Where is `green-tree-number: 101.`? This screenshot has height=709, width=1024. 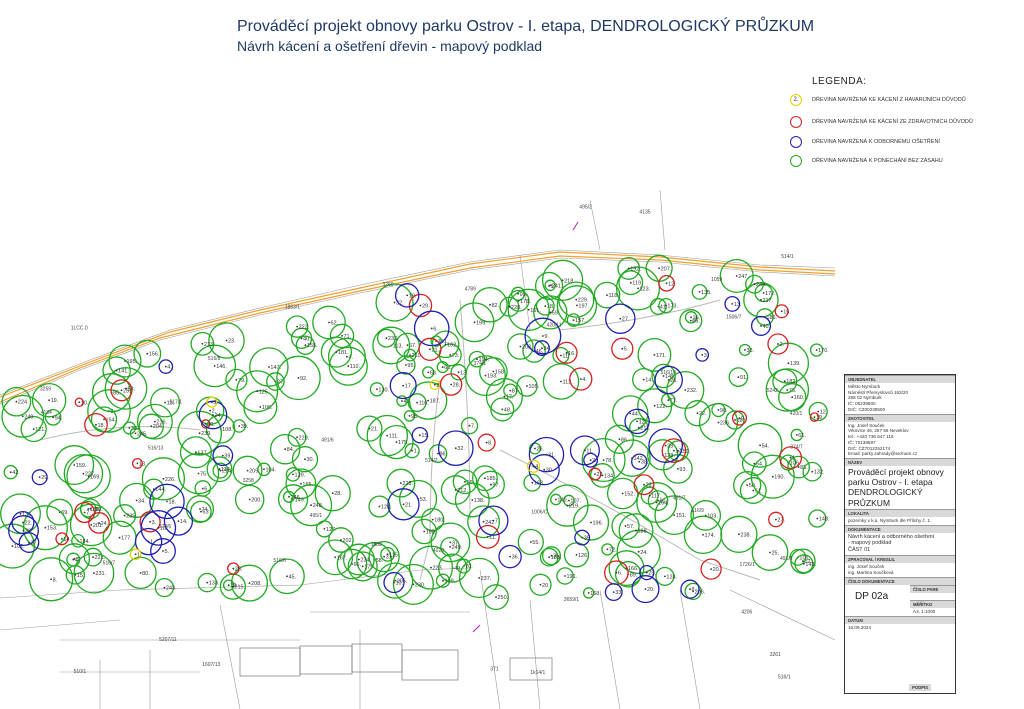
green-tree-number: 101. is located at coordinates (804, 558).